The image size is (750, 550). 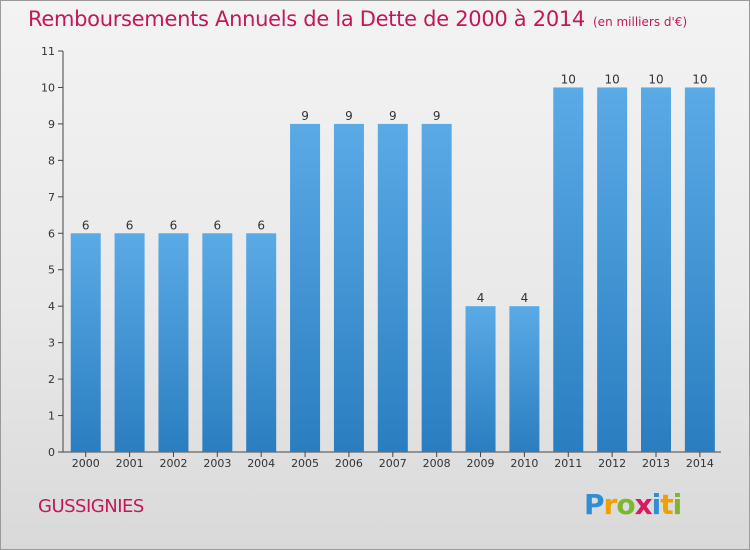 I want to click on bar-2009, so click(x=480, y=379).